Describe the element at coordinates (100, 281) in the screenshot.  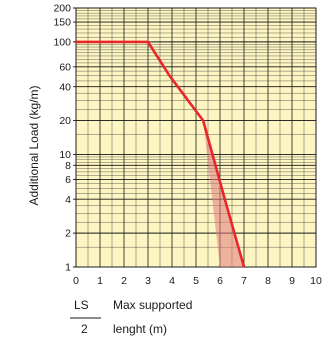
I see `x-tick-label: 1` at that location.